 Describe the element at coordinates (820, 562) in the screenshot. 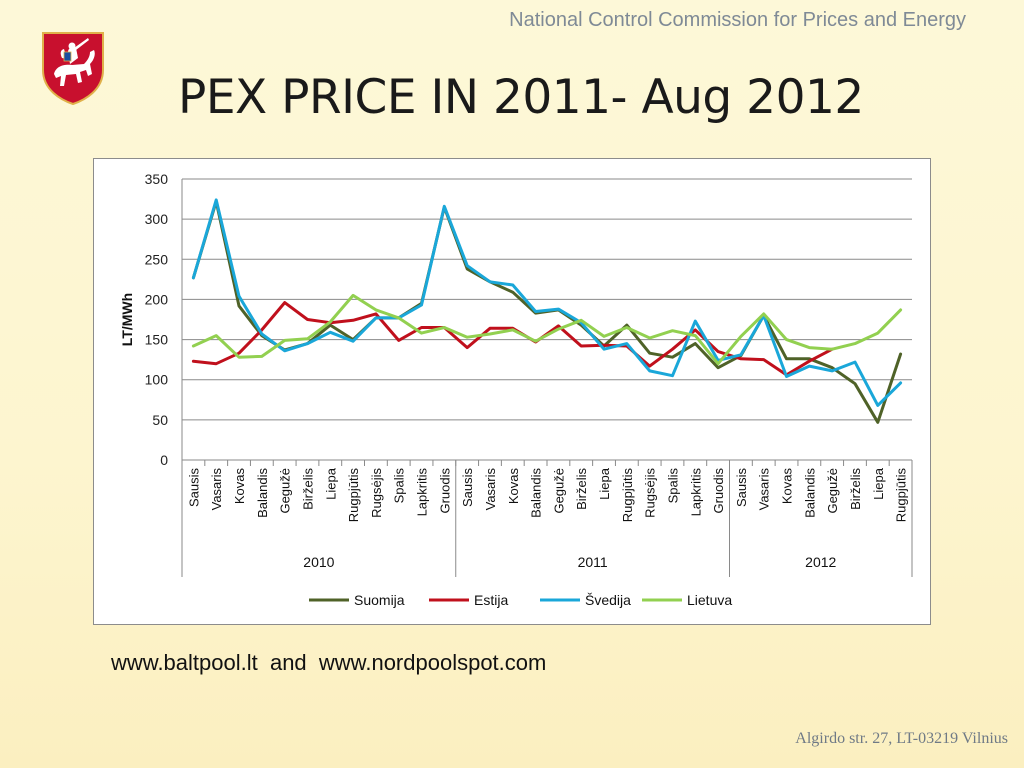

I see `group-label: 2012` at that location.